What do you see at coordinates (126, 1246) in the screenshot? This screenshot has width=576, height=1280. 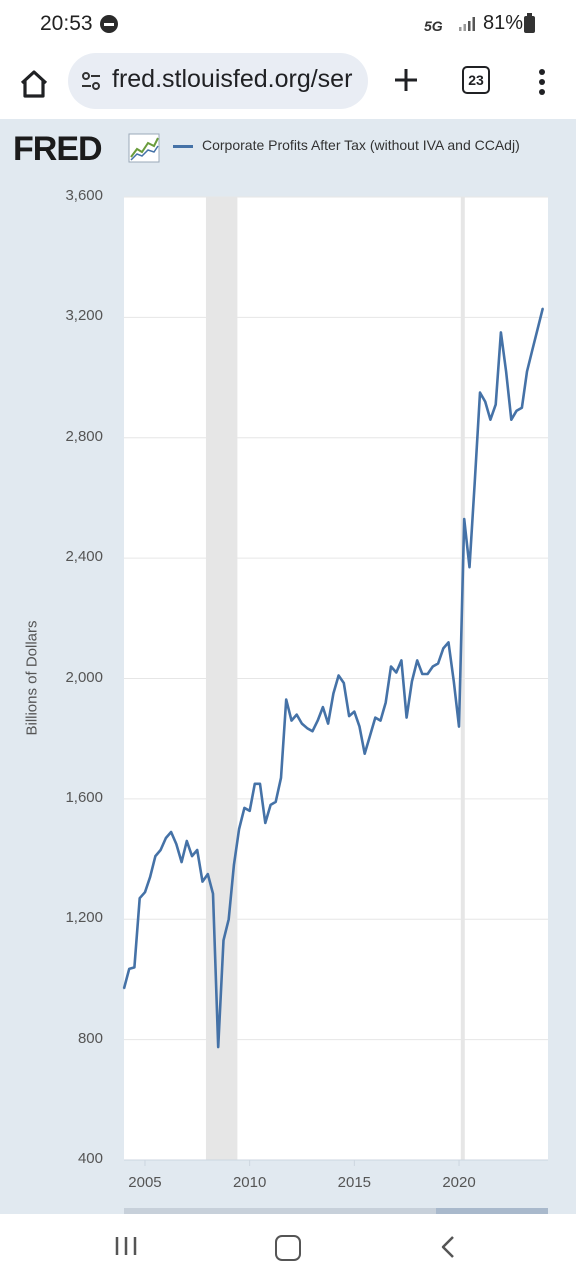 I see `recents-icon` at bounding box center [126, 1246].